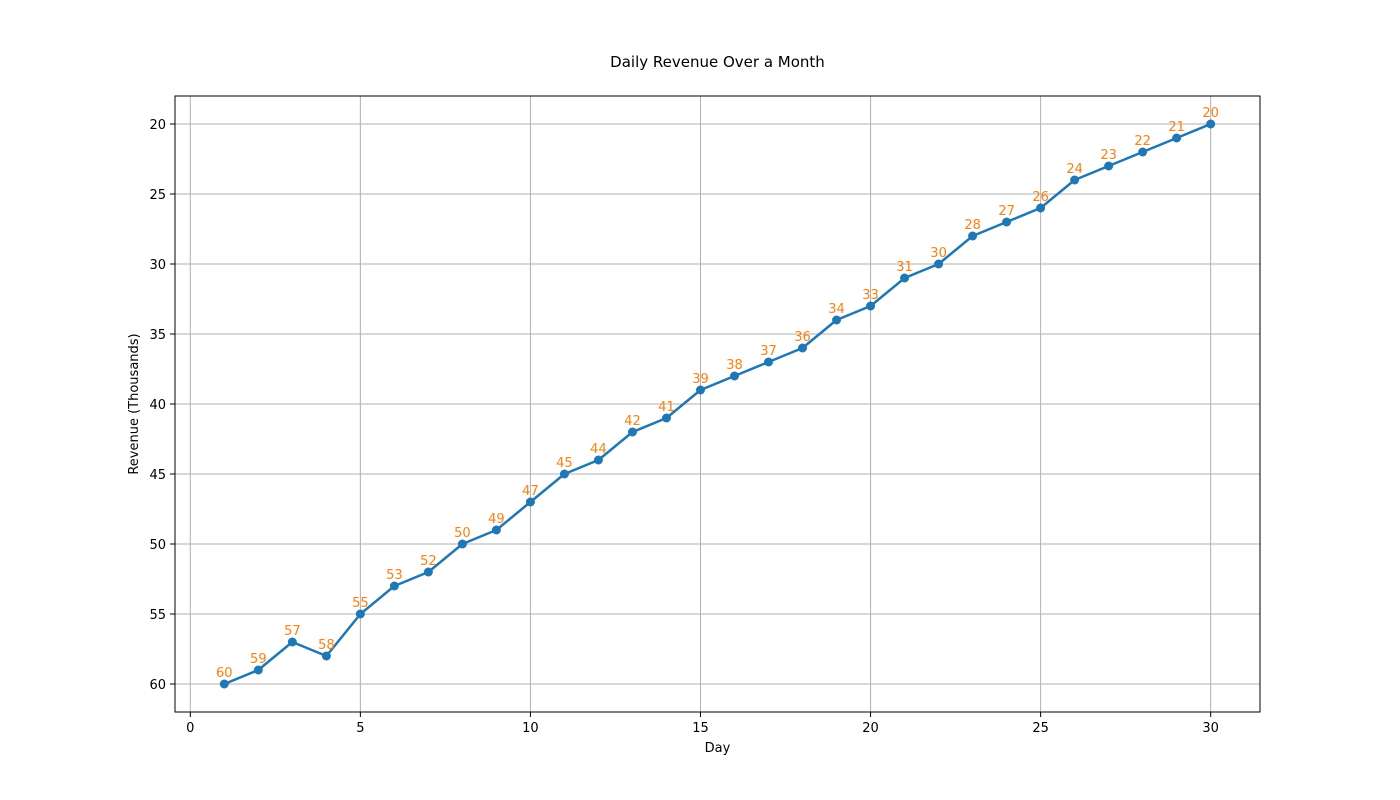 This screenshot has height=800, width=1400. What do you see at coordinates (1142, 141) in the screenshot?
I see `data-label: 22` at bounding box center [1142, 141].